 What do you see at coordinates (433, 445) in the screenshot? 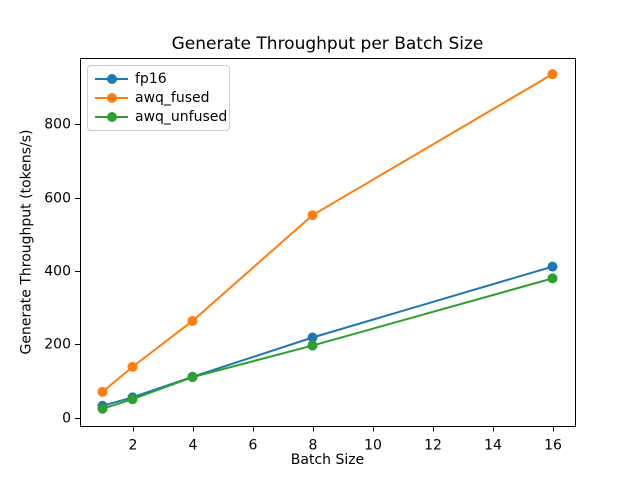
I see `x-tick-label: 12` at bounding box center [433, 445].